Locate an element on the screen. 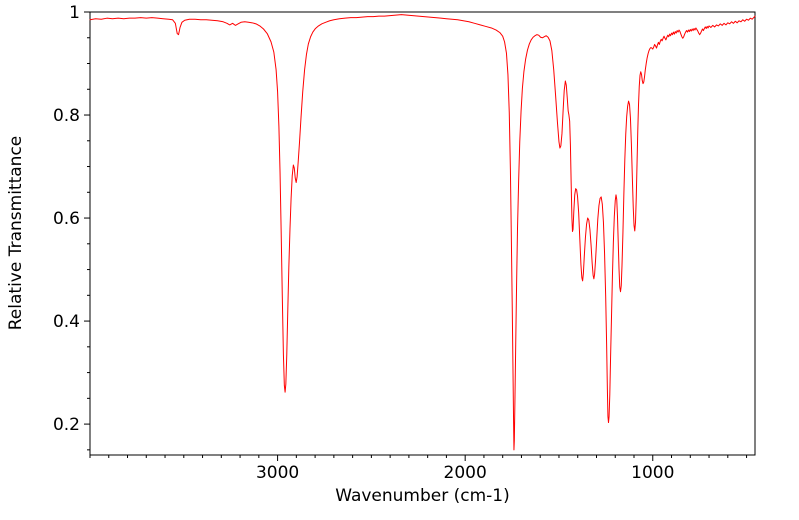 Image resolution: width=799 pixels, height=520 pixels. y-tick-label: 1 is located at coordinates (74, 13).